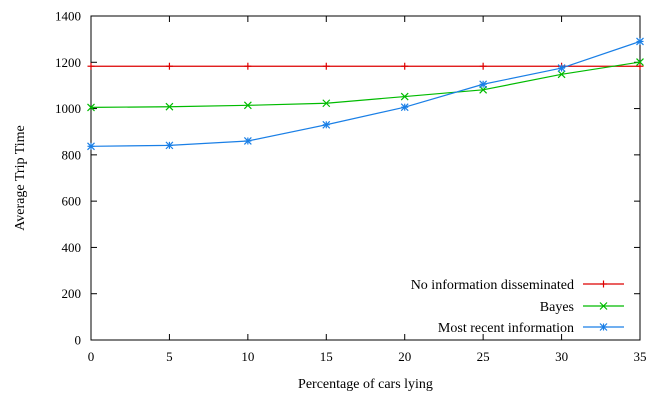 The image size is (661, 397). What do you see at coordinates (483, 356) in the screenshot?
I see `x-tick-label: 25` at bounding box center [483, 356].